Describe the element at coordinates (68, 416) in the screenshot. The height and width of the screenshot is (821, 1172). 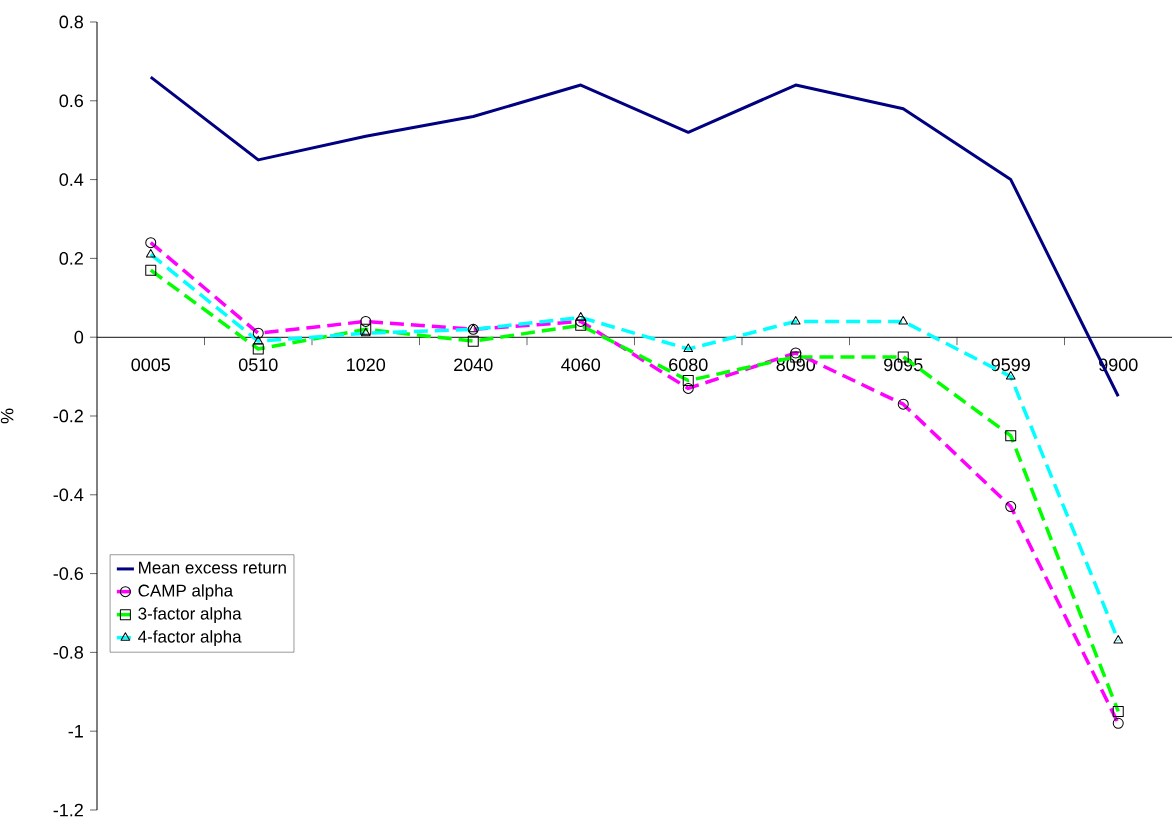
I see `y-tick-label: -0.2` at that location.